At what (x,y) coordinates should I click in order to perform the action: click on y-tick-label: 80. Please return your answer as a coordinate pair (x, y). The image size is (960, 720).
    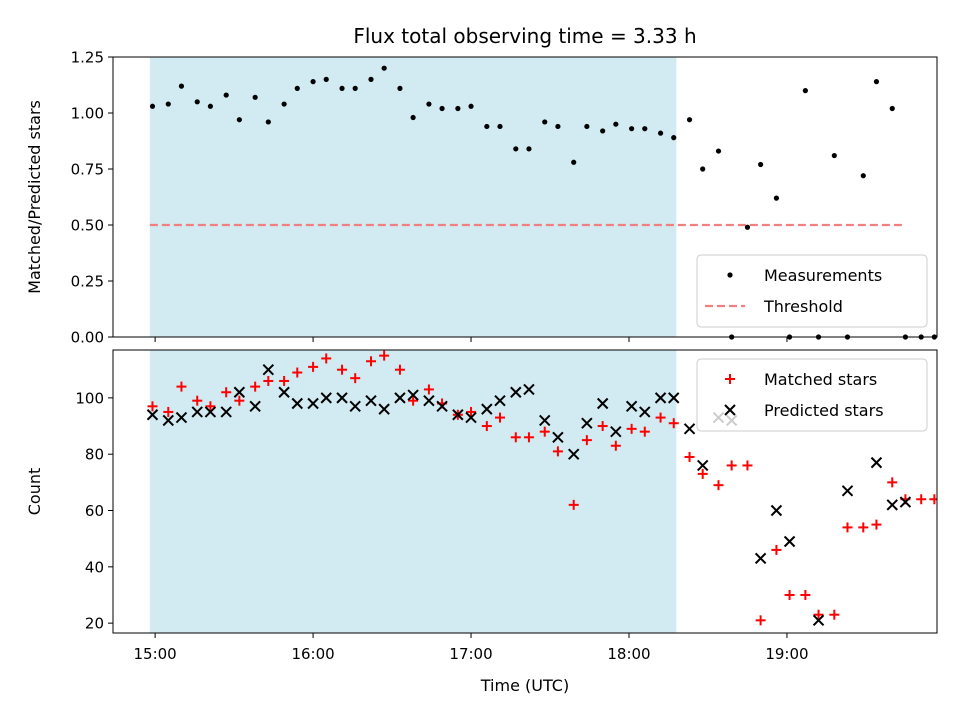
    Looking at the image, I should click on (94, 455).